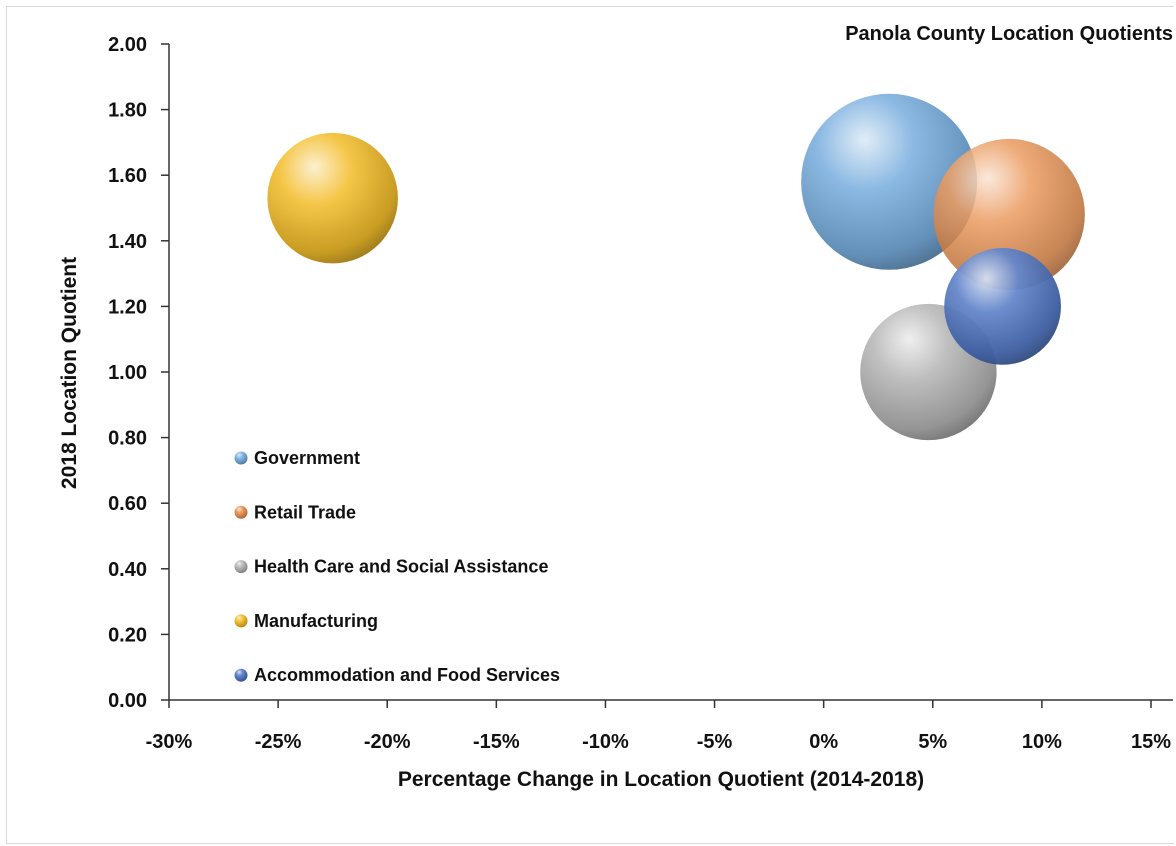 Image resolution: width=1176 pixels, height=846 pixels. Describe the element at coordinates (407, 675) in the screenshot. I see `legend-label: Accommodation and Food Services` at that location.